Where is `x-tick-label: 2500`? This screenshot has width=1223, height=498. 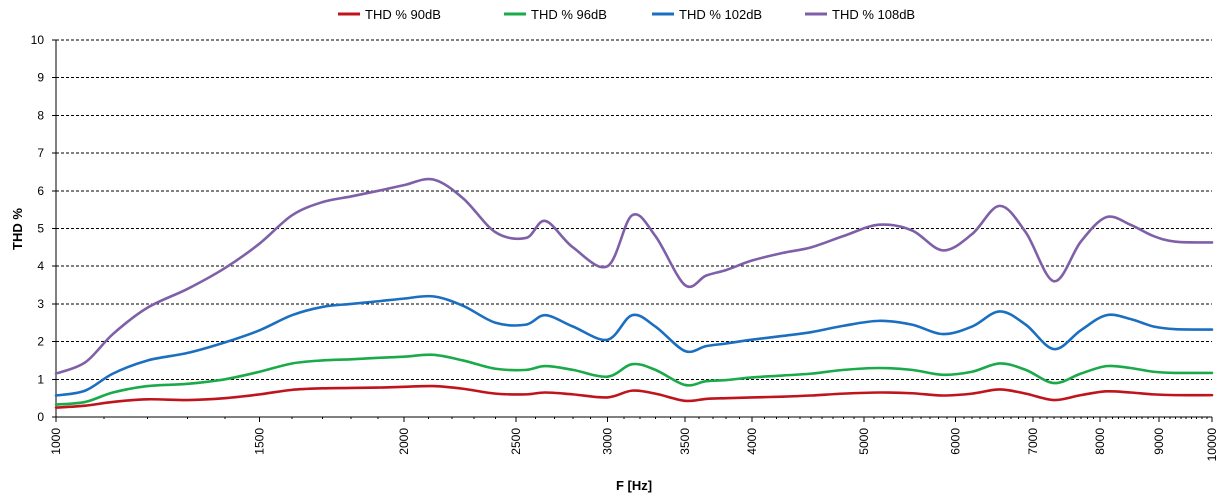 x-tick-label: 2500 is located at coordinates (516, 441).